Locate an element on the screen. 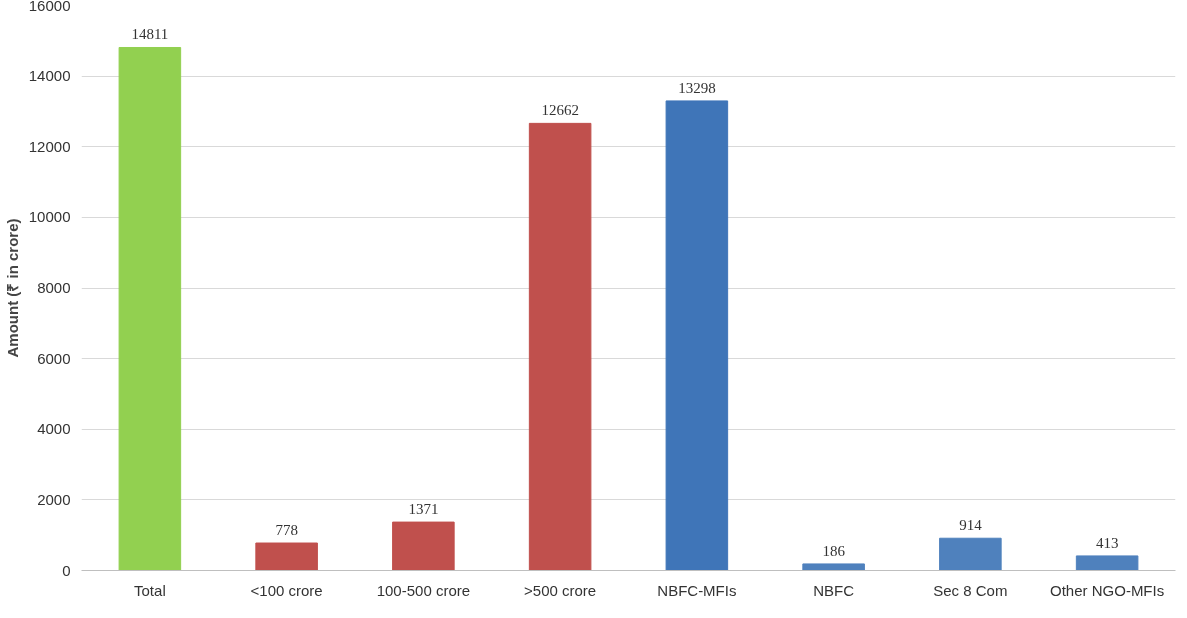 This screenshot has height=618, width=1187. y-tick-label: 6000 is located at coordinates (54, 358).